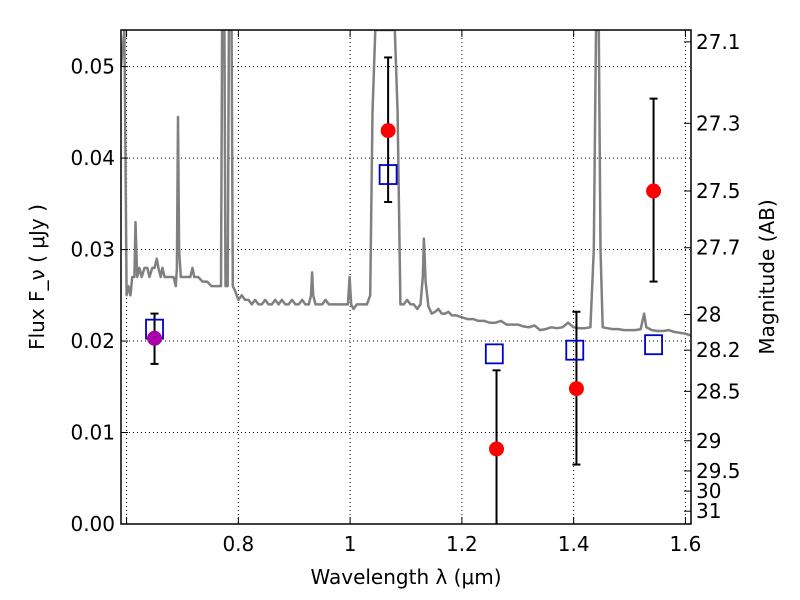  What do you see at coordinates (718, 191) in the screenshot?
I see `right-tick-label: 27.5` at bounding box center [718, 191].